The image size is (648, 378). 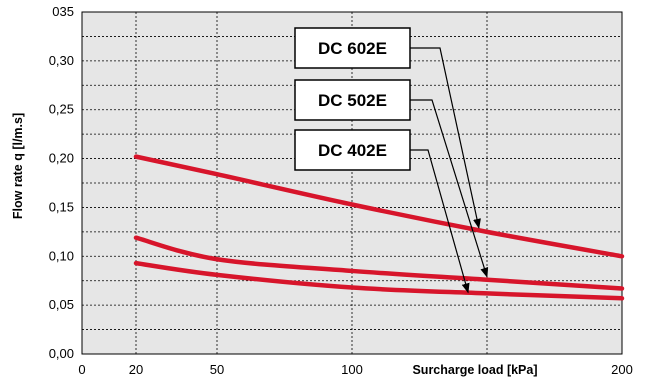 What do you see at coordinates (61, 60) in the screenshot?
I see `y-tick-label: 0,30` at bounding box center [61, 60].